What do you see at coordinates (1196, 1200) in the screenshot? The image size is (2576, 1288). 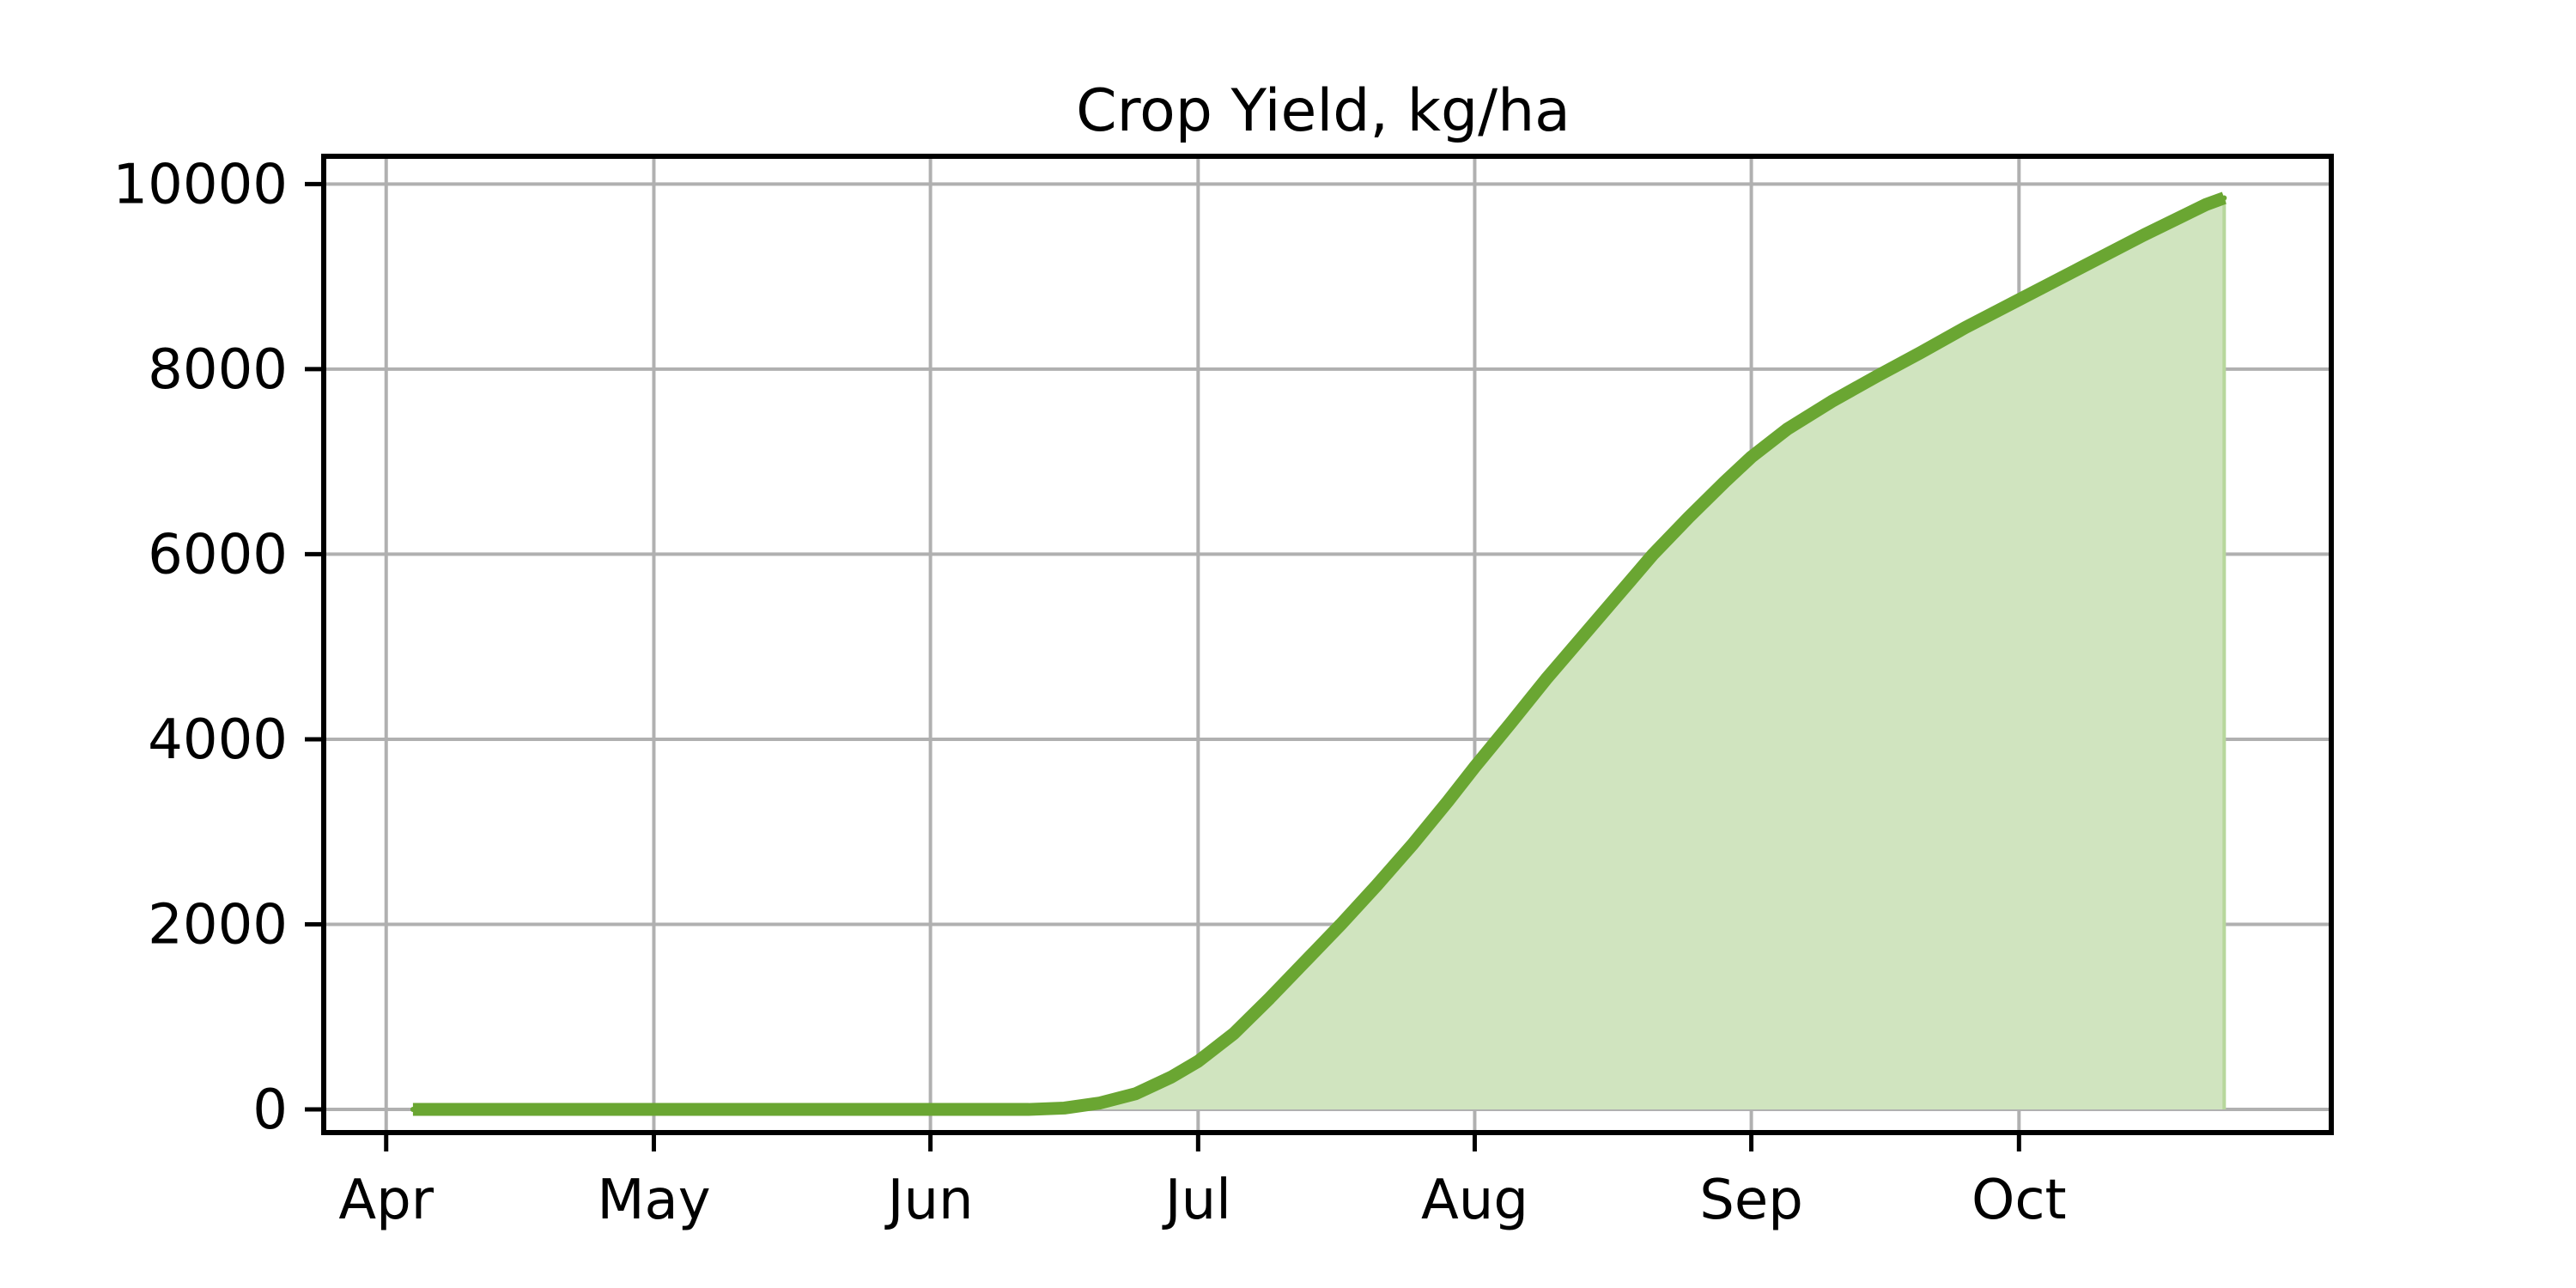 I see `x-tick-label: Jul` at bounding box center [1196, 1200].